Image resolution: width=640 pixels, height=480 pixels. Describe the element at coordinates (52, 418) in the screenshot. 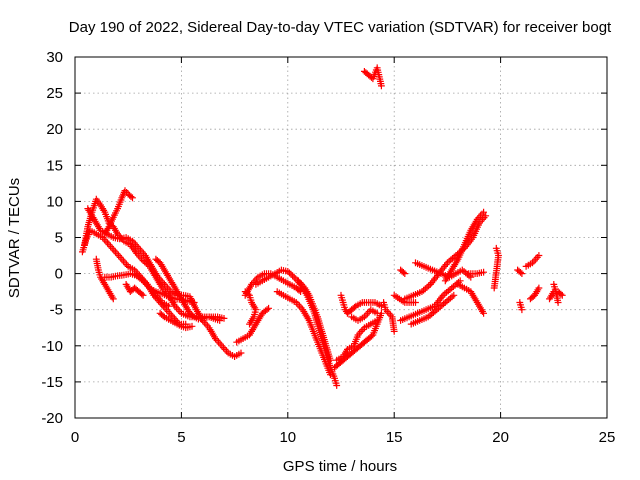

I see `y-tick-label: -20` at that location.